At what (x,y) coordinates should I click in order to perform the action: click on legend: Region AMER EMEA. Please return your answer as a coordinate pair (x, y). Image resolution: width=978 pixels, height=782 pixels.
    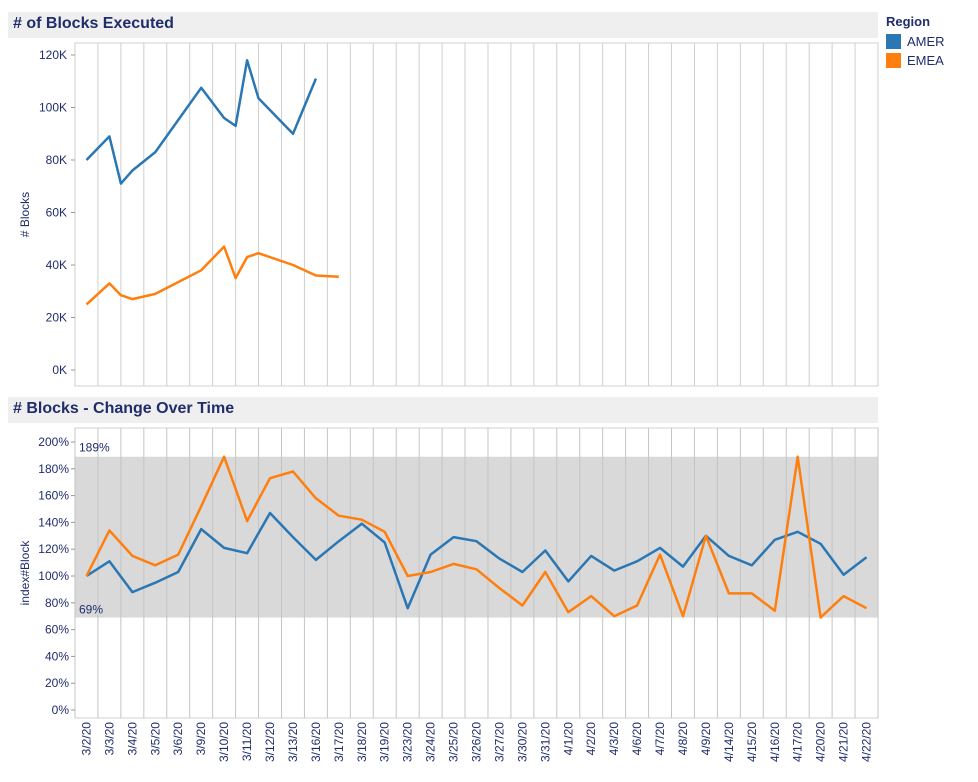
    Looking at the image, I should click on (931, 42).